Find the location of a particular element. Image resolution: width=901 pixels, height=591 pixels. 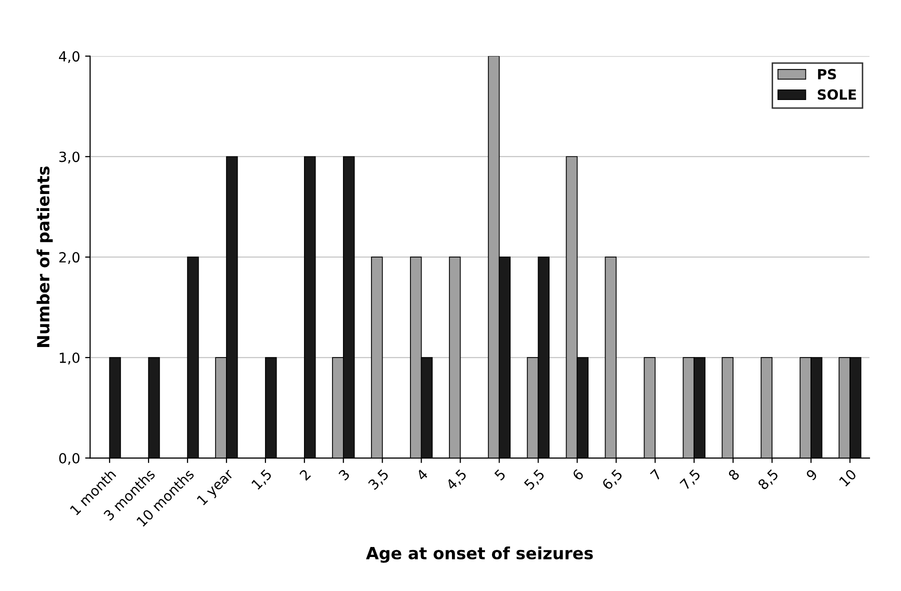

x-tick-label: 7,5 is located at coordinates (691, 480).